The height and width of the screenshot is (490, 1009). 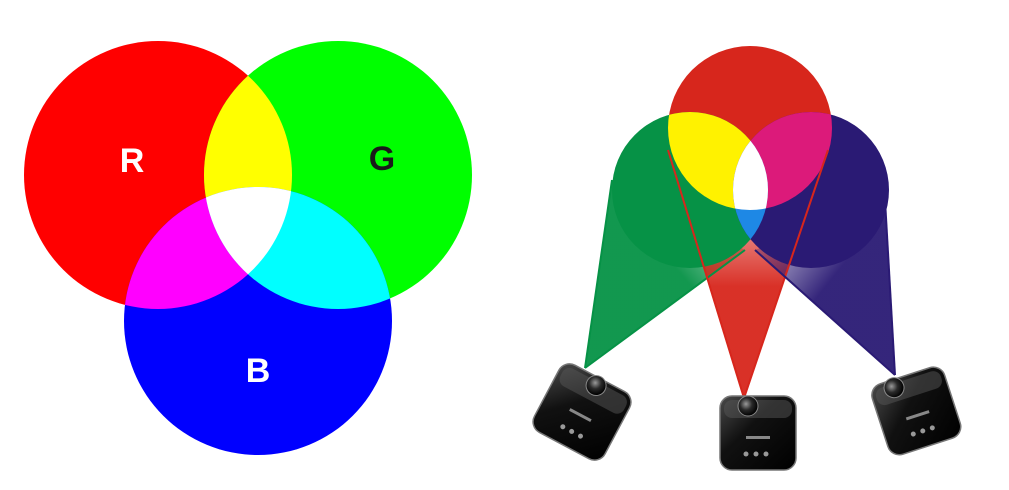 I want to click on cyan-overlap, so click(x=298, y=248).